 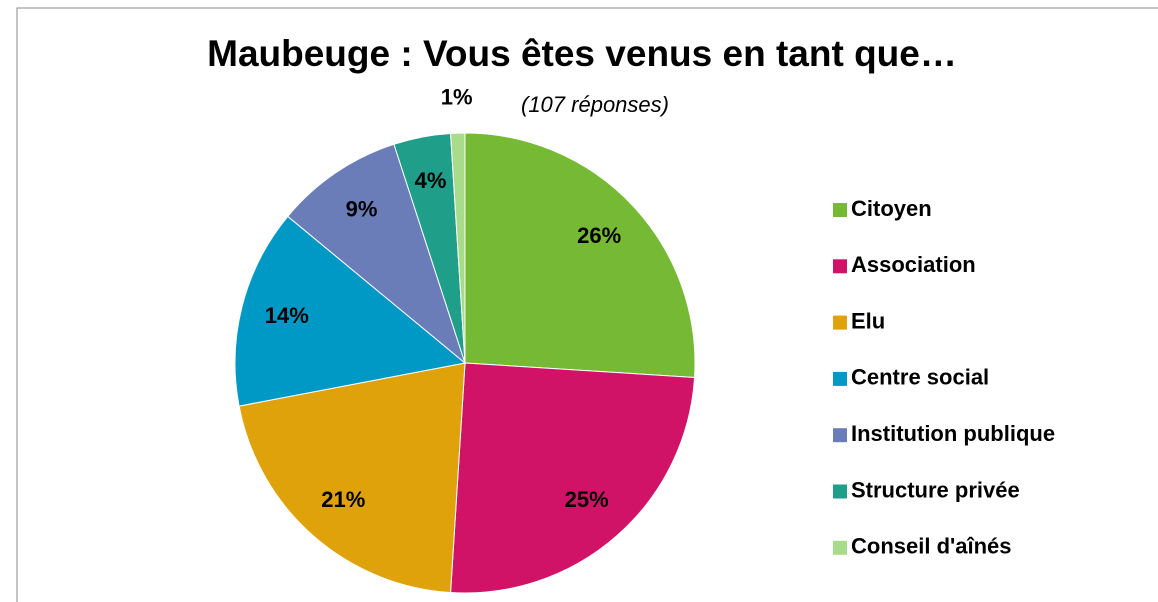 I want to click on data-label: 25%, so click(x=587, y=499).